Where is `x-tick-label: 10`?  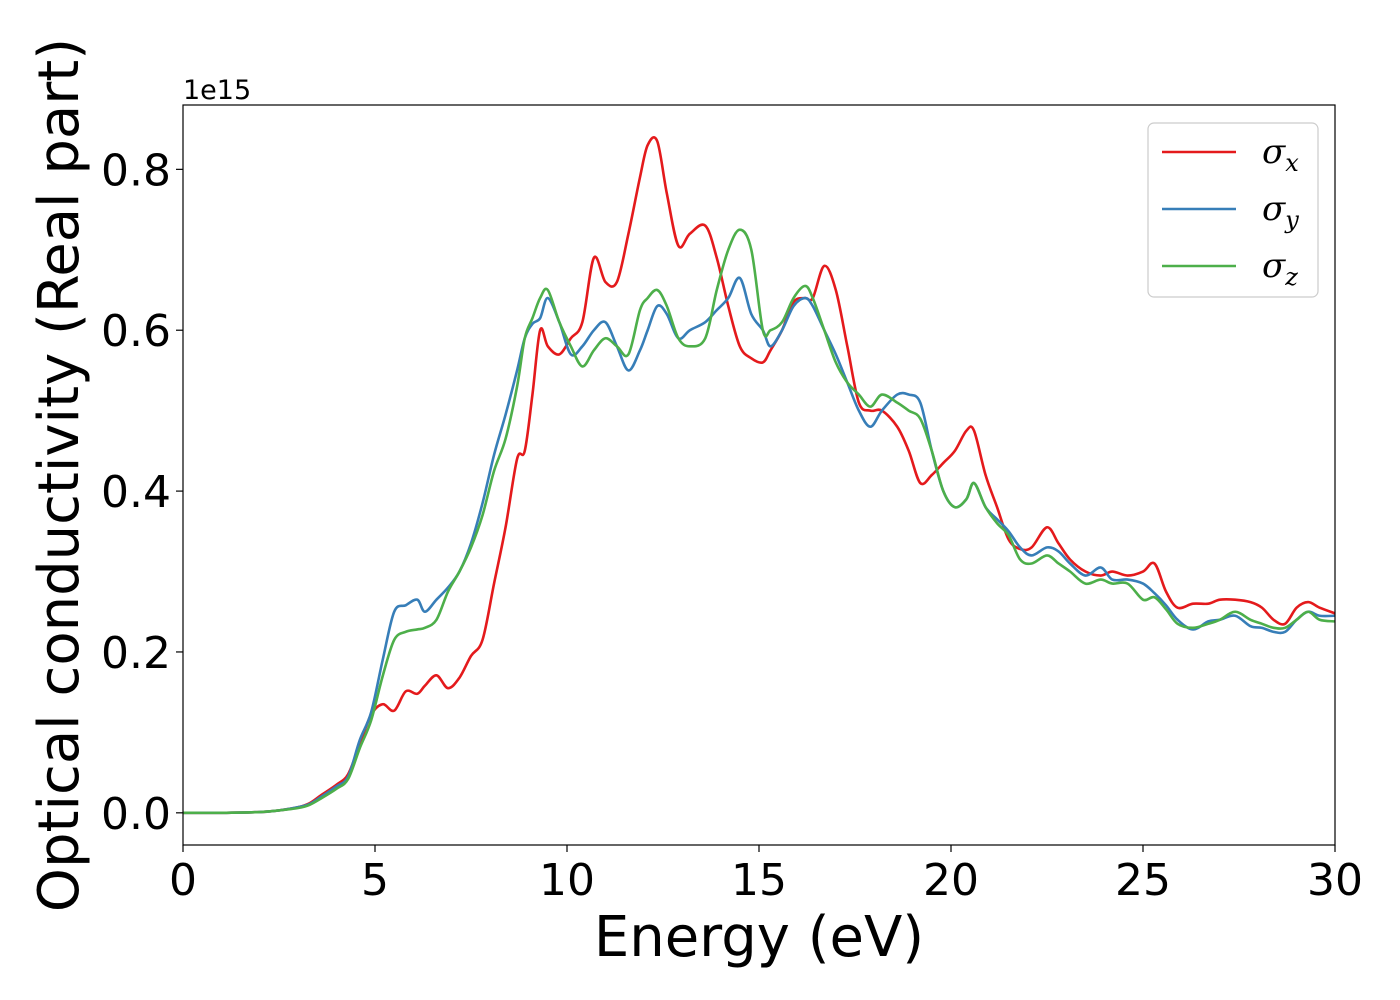 x-tick-label: 10 is located at coordinates (567, 880).